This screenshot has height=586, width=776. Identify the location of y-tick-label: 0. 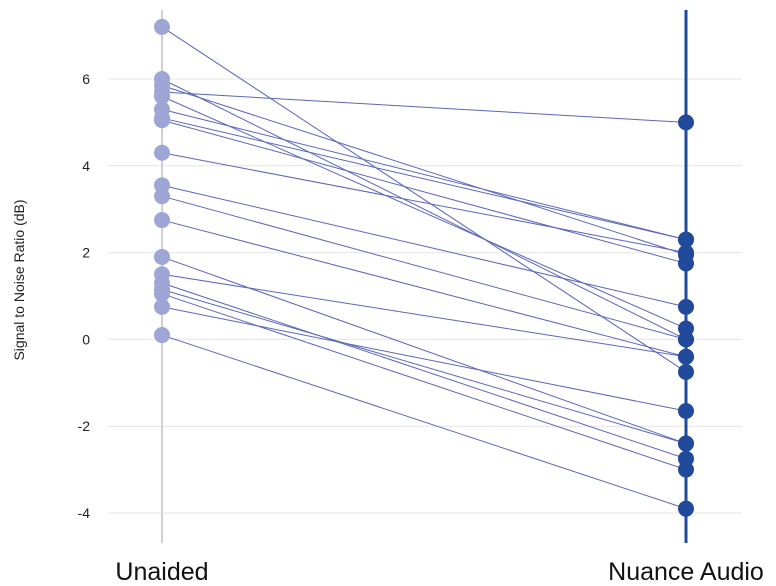
(86, 339).